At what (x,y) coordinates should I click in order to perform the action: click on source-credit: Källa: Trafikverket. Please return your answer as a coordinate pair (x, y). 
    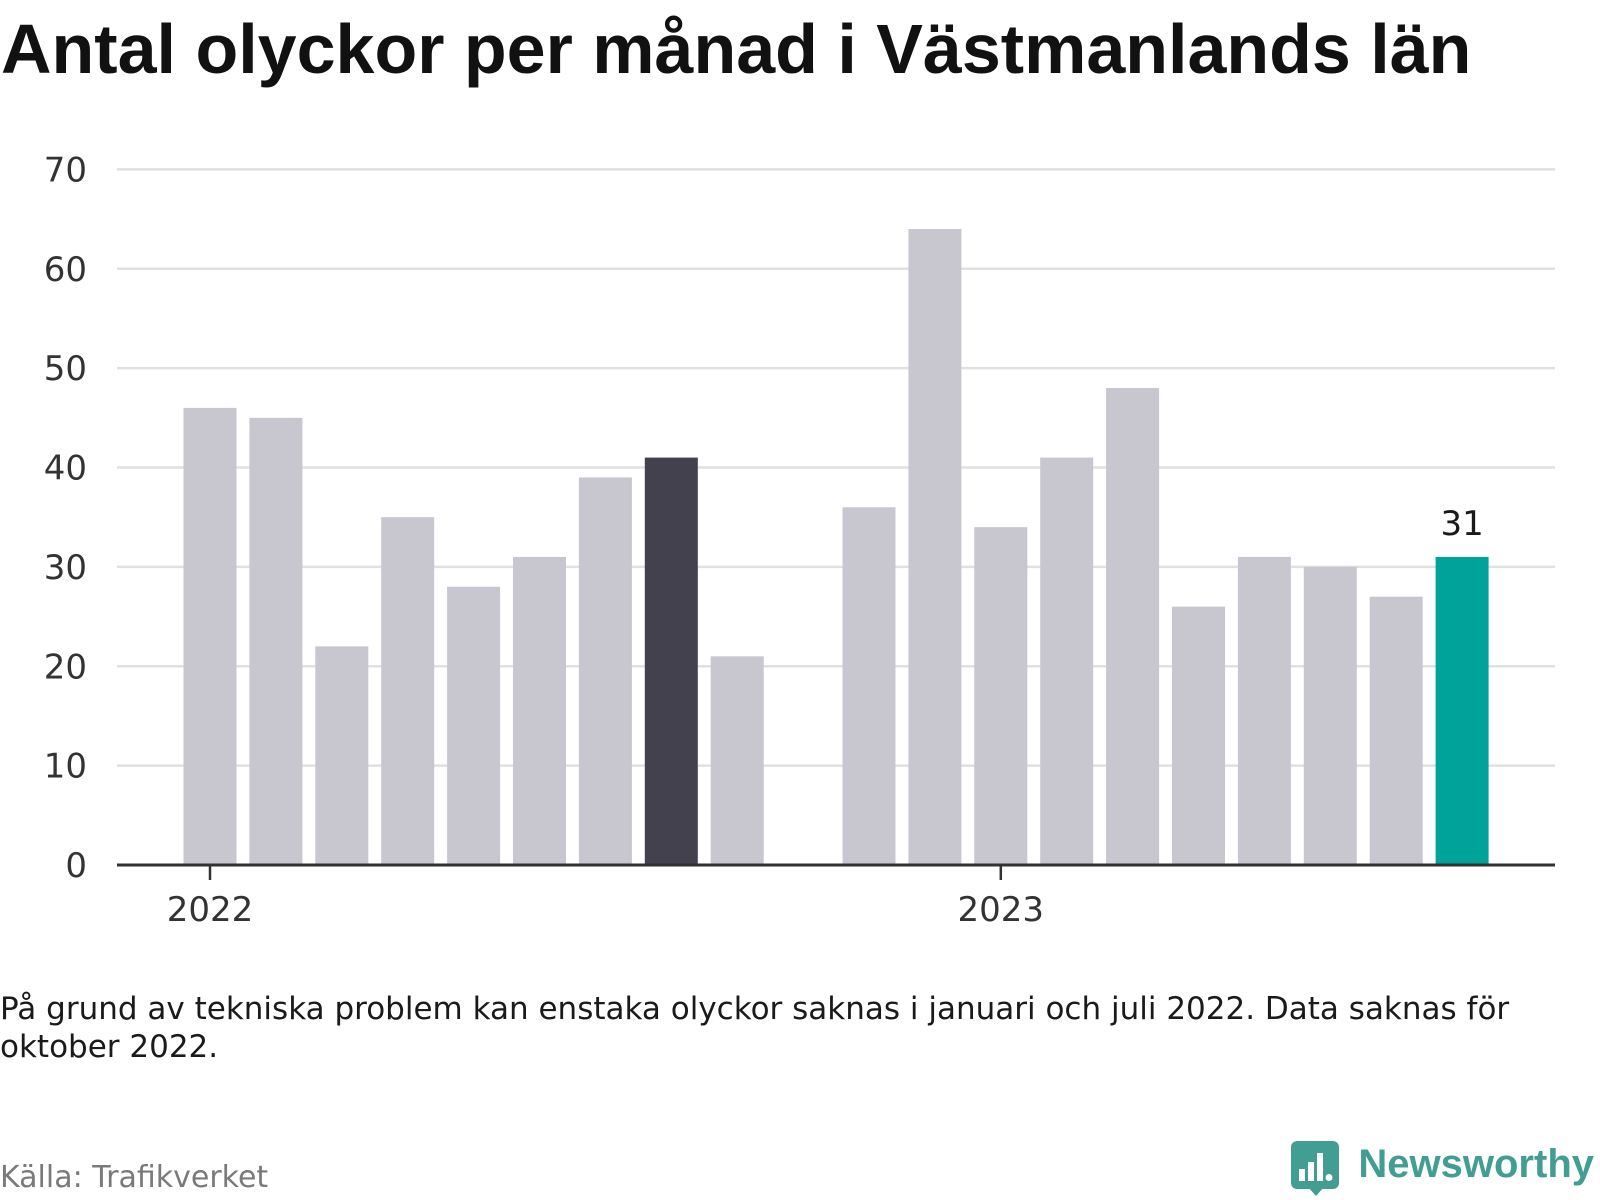
    Looking at the image, I should click on (134, 1177).